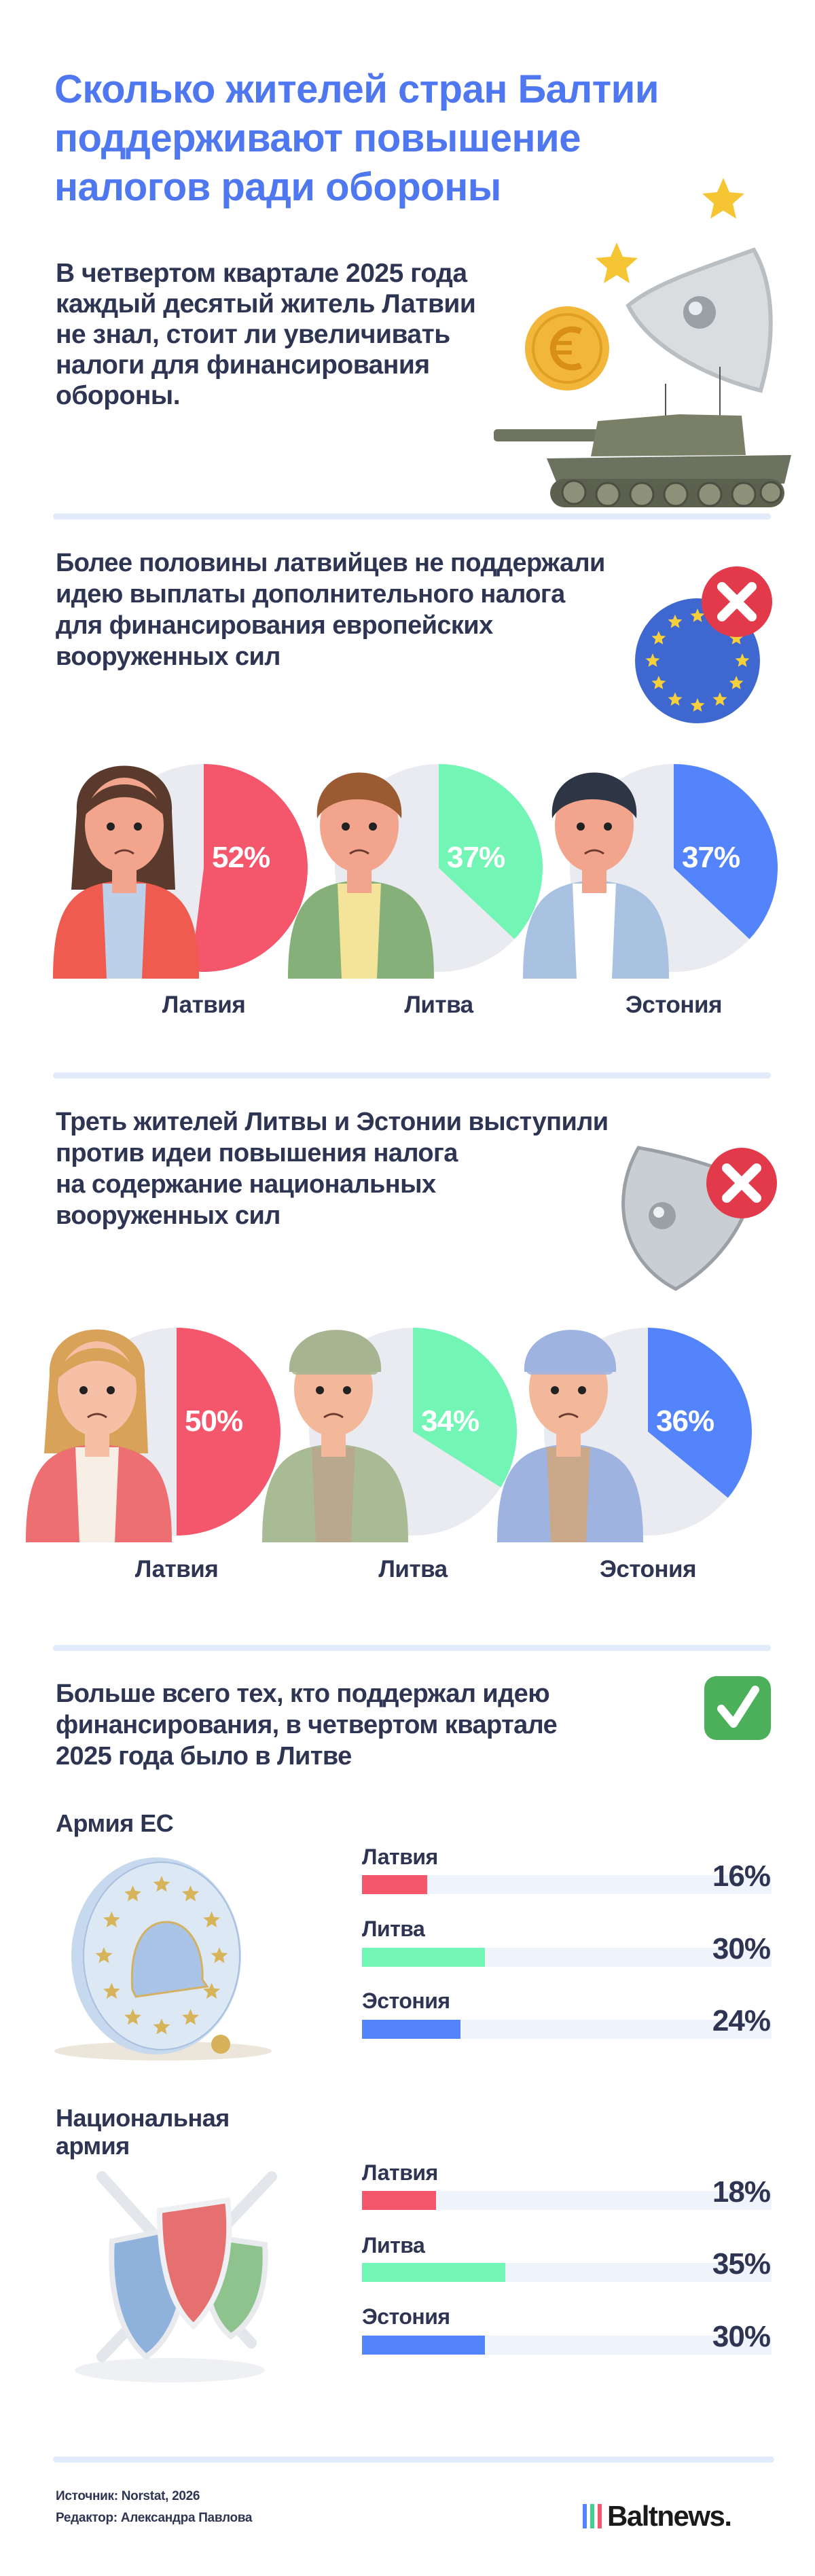 The width and height of the screenshot is (815, 2576). What do you see at coordinates (241, 858) in the screenshot?
I see `pie-value-label: 52%` at bounding box center [241, 858].